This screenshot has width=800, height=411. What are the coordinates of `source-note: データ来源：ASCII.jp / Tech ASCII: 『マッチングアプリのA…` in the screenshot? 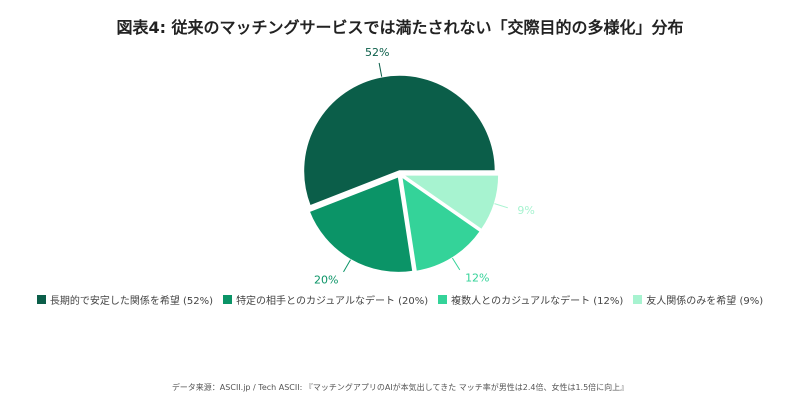 It's located at (400, 387).